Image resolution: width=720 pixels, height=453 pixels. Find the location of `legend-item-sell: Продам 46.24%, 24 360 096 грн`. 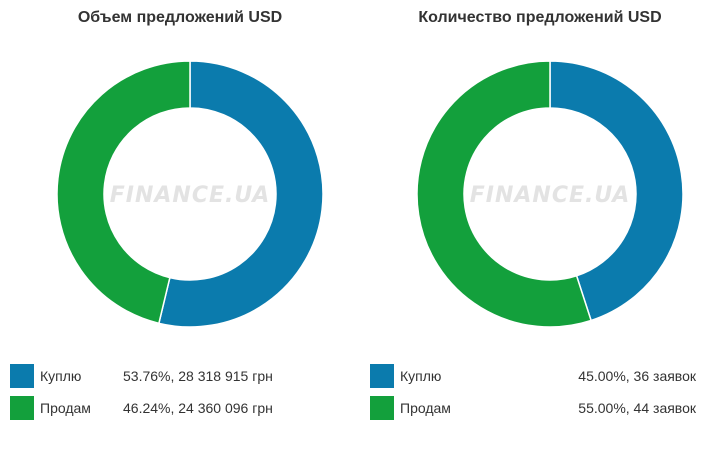

legend-item-sell: Продам 46.24%, 24 360 096 грн is located at coordinates (180, 408).